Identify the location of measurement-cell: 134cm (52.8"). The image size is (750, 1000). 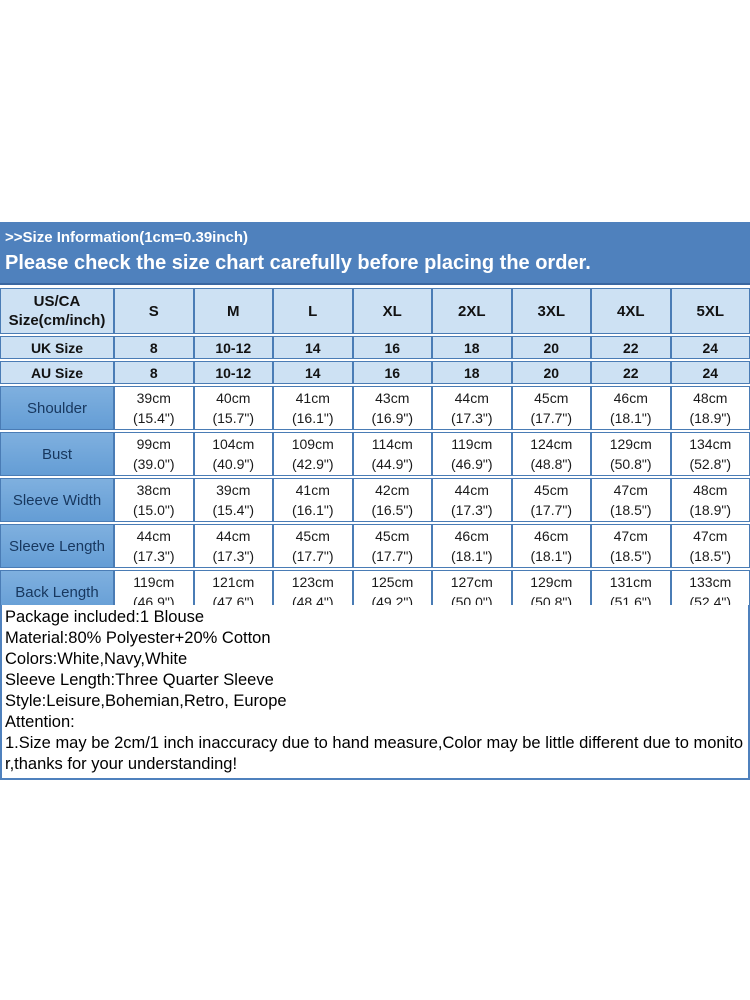
(710, 454).